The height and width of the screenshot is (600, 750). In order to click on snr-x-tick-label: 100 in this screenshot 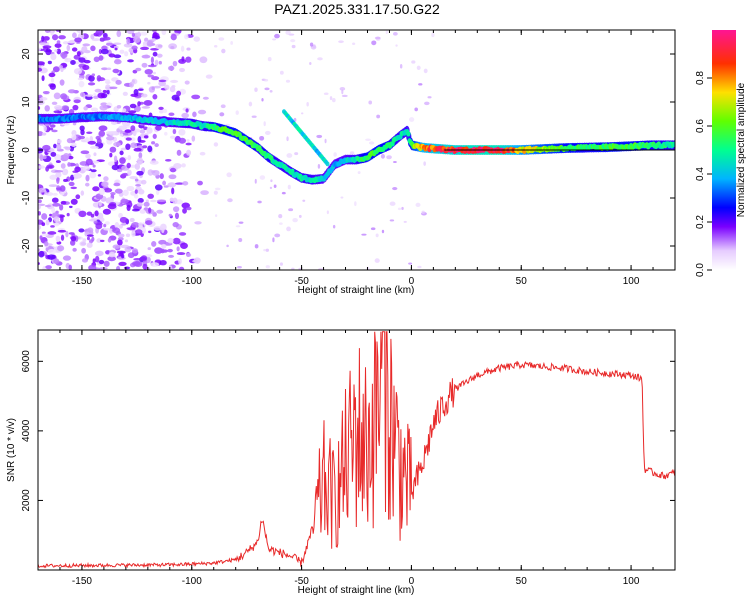, I will do `click(631, 581)`.